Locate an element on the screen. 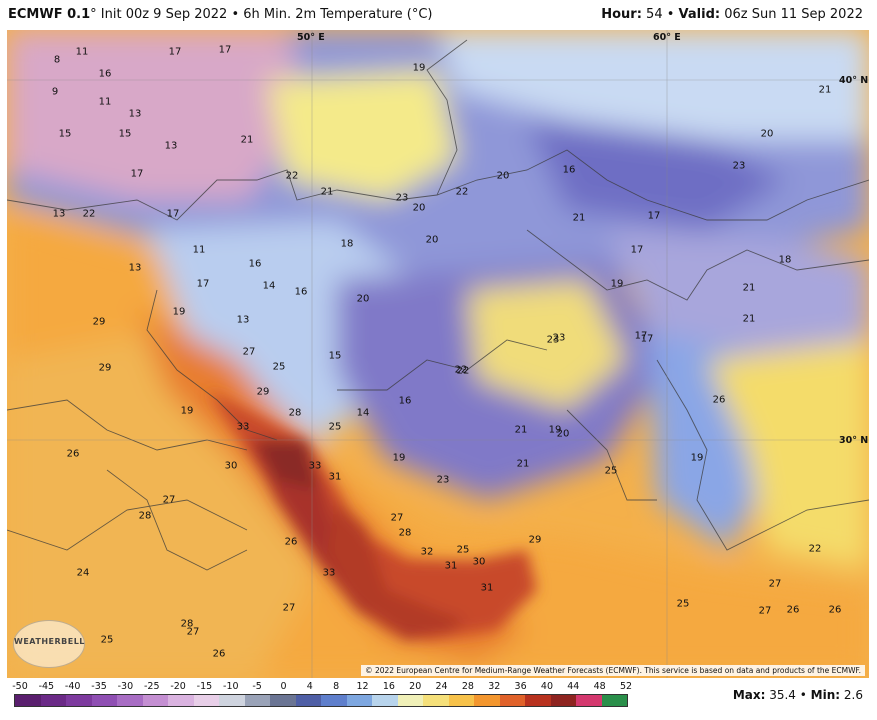  valid-time: Hour: 54 • Valid: 06z Sun 11 Sep 2022 is located at coordinates (732, 14).